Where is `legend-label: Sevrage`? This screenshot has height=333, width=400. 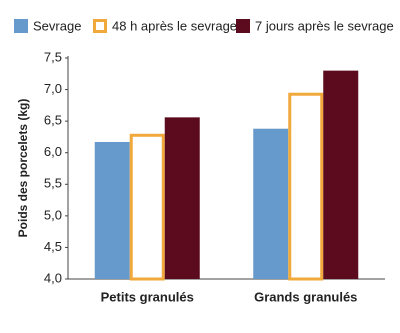 legend-label: Sevrage is located at coordinates (57, 25).